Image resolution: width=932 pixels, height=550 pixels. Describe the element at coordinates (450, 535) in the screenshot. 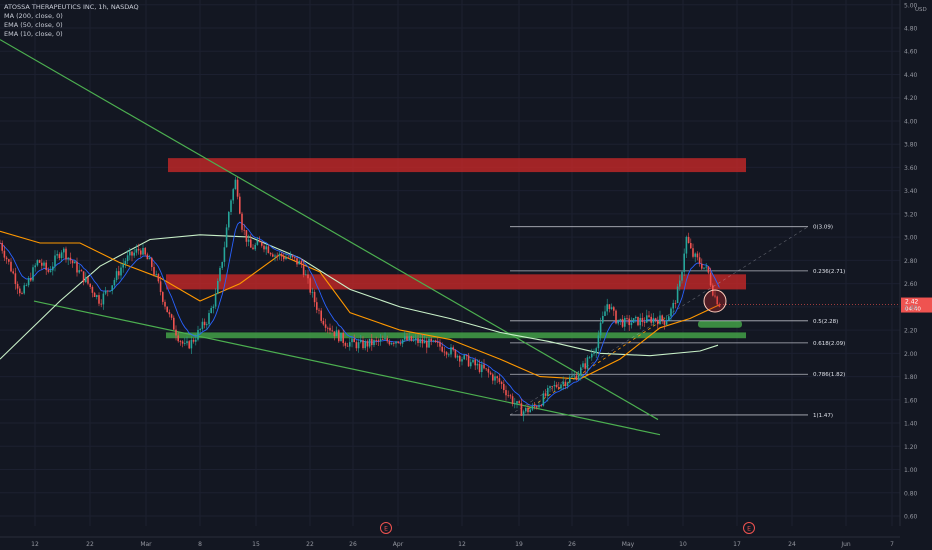

I see `time-axis: 12 22 Mar 8 15 22 26 Apr 12 19 26 May 10 17 24 Jun 7 E E` at that location.